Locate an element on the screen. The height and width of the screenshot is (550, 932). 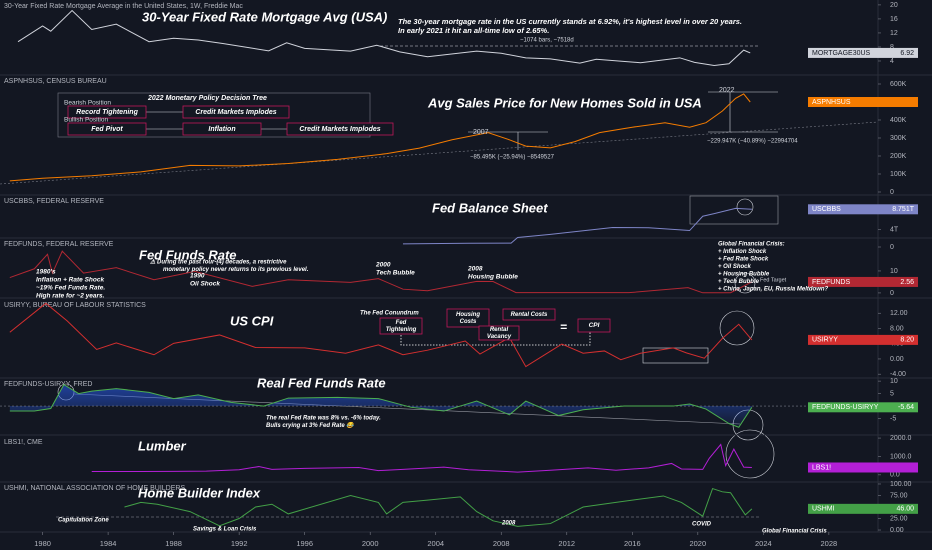
annotation-text: −85.495K (−25.94%) −8549527 is located at coordinates (512, 158).